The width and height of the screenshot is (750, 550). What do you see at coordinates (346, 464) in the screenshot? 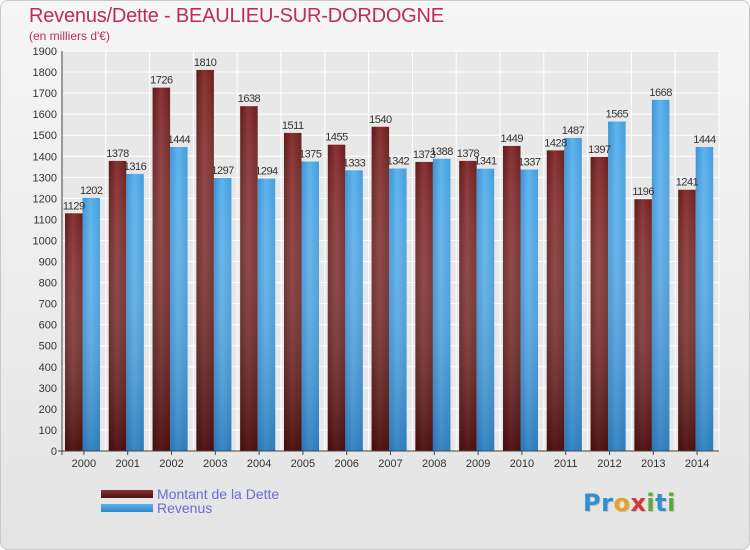
I see `x-tick-label-2006: 2006` at bounding box center [346, 464].